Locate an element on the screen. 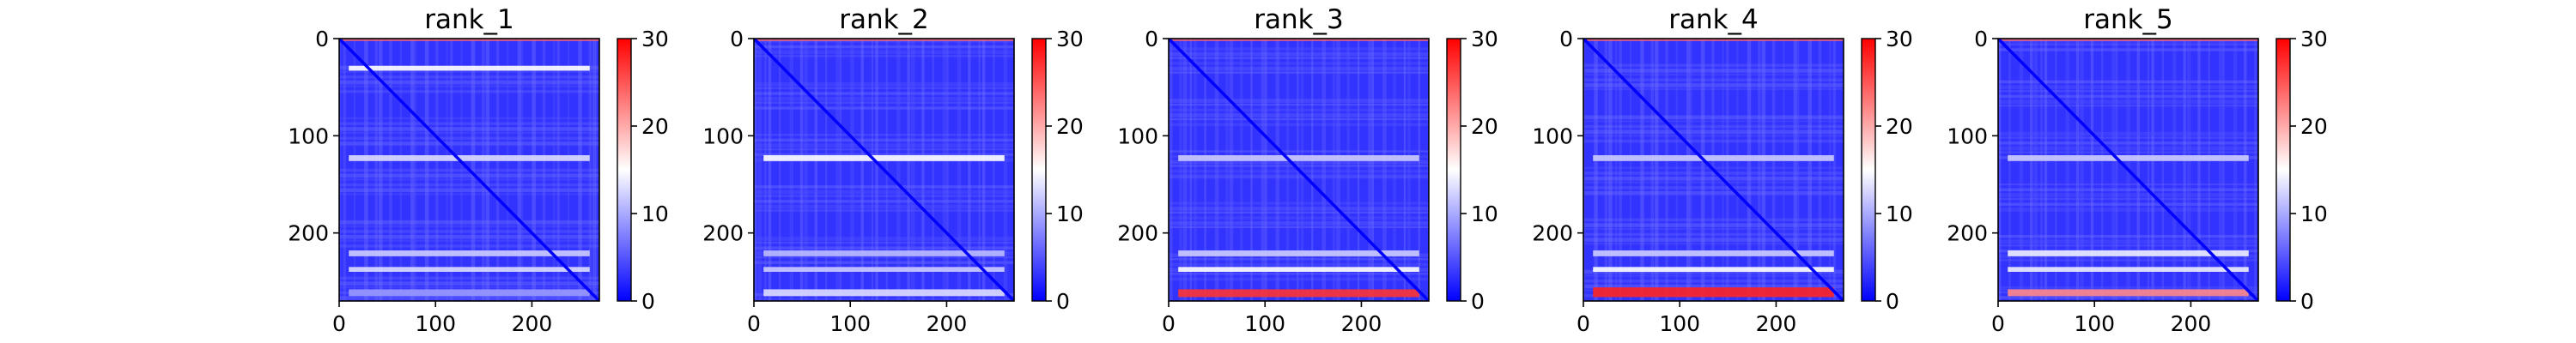  heatmap-matrix is located at coordinates (469, 170).